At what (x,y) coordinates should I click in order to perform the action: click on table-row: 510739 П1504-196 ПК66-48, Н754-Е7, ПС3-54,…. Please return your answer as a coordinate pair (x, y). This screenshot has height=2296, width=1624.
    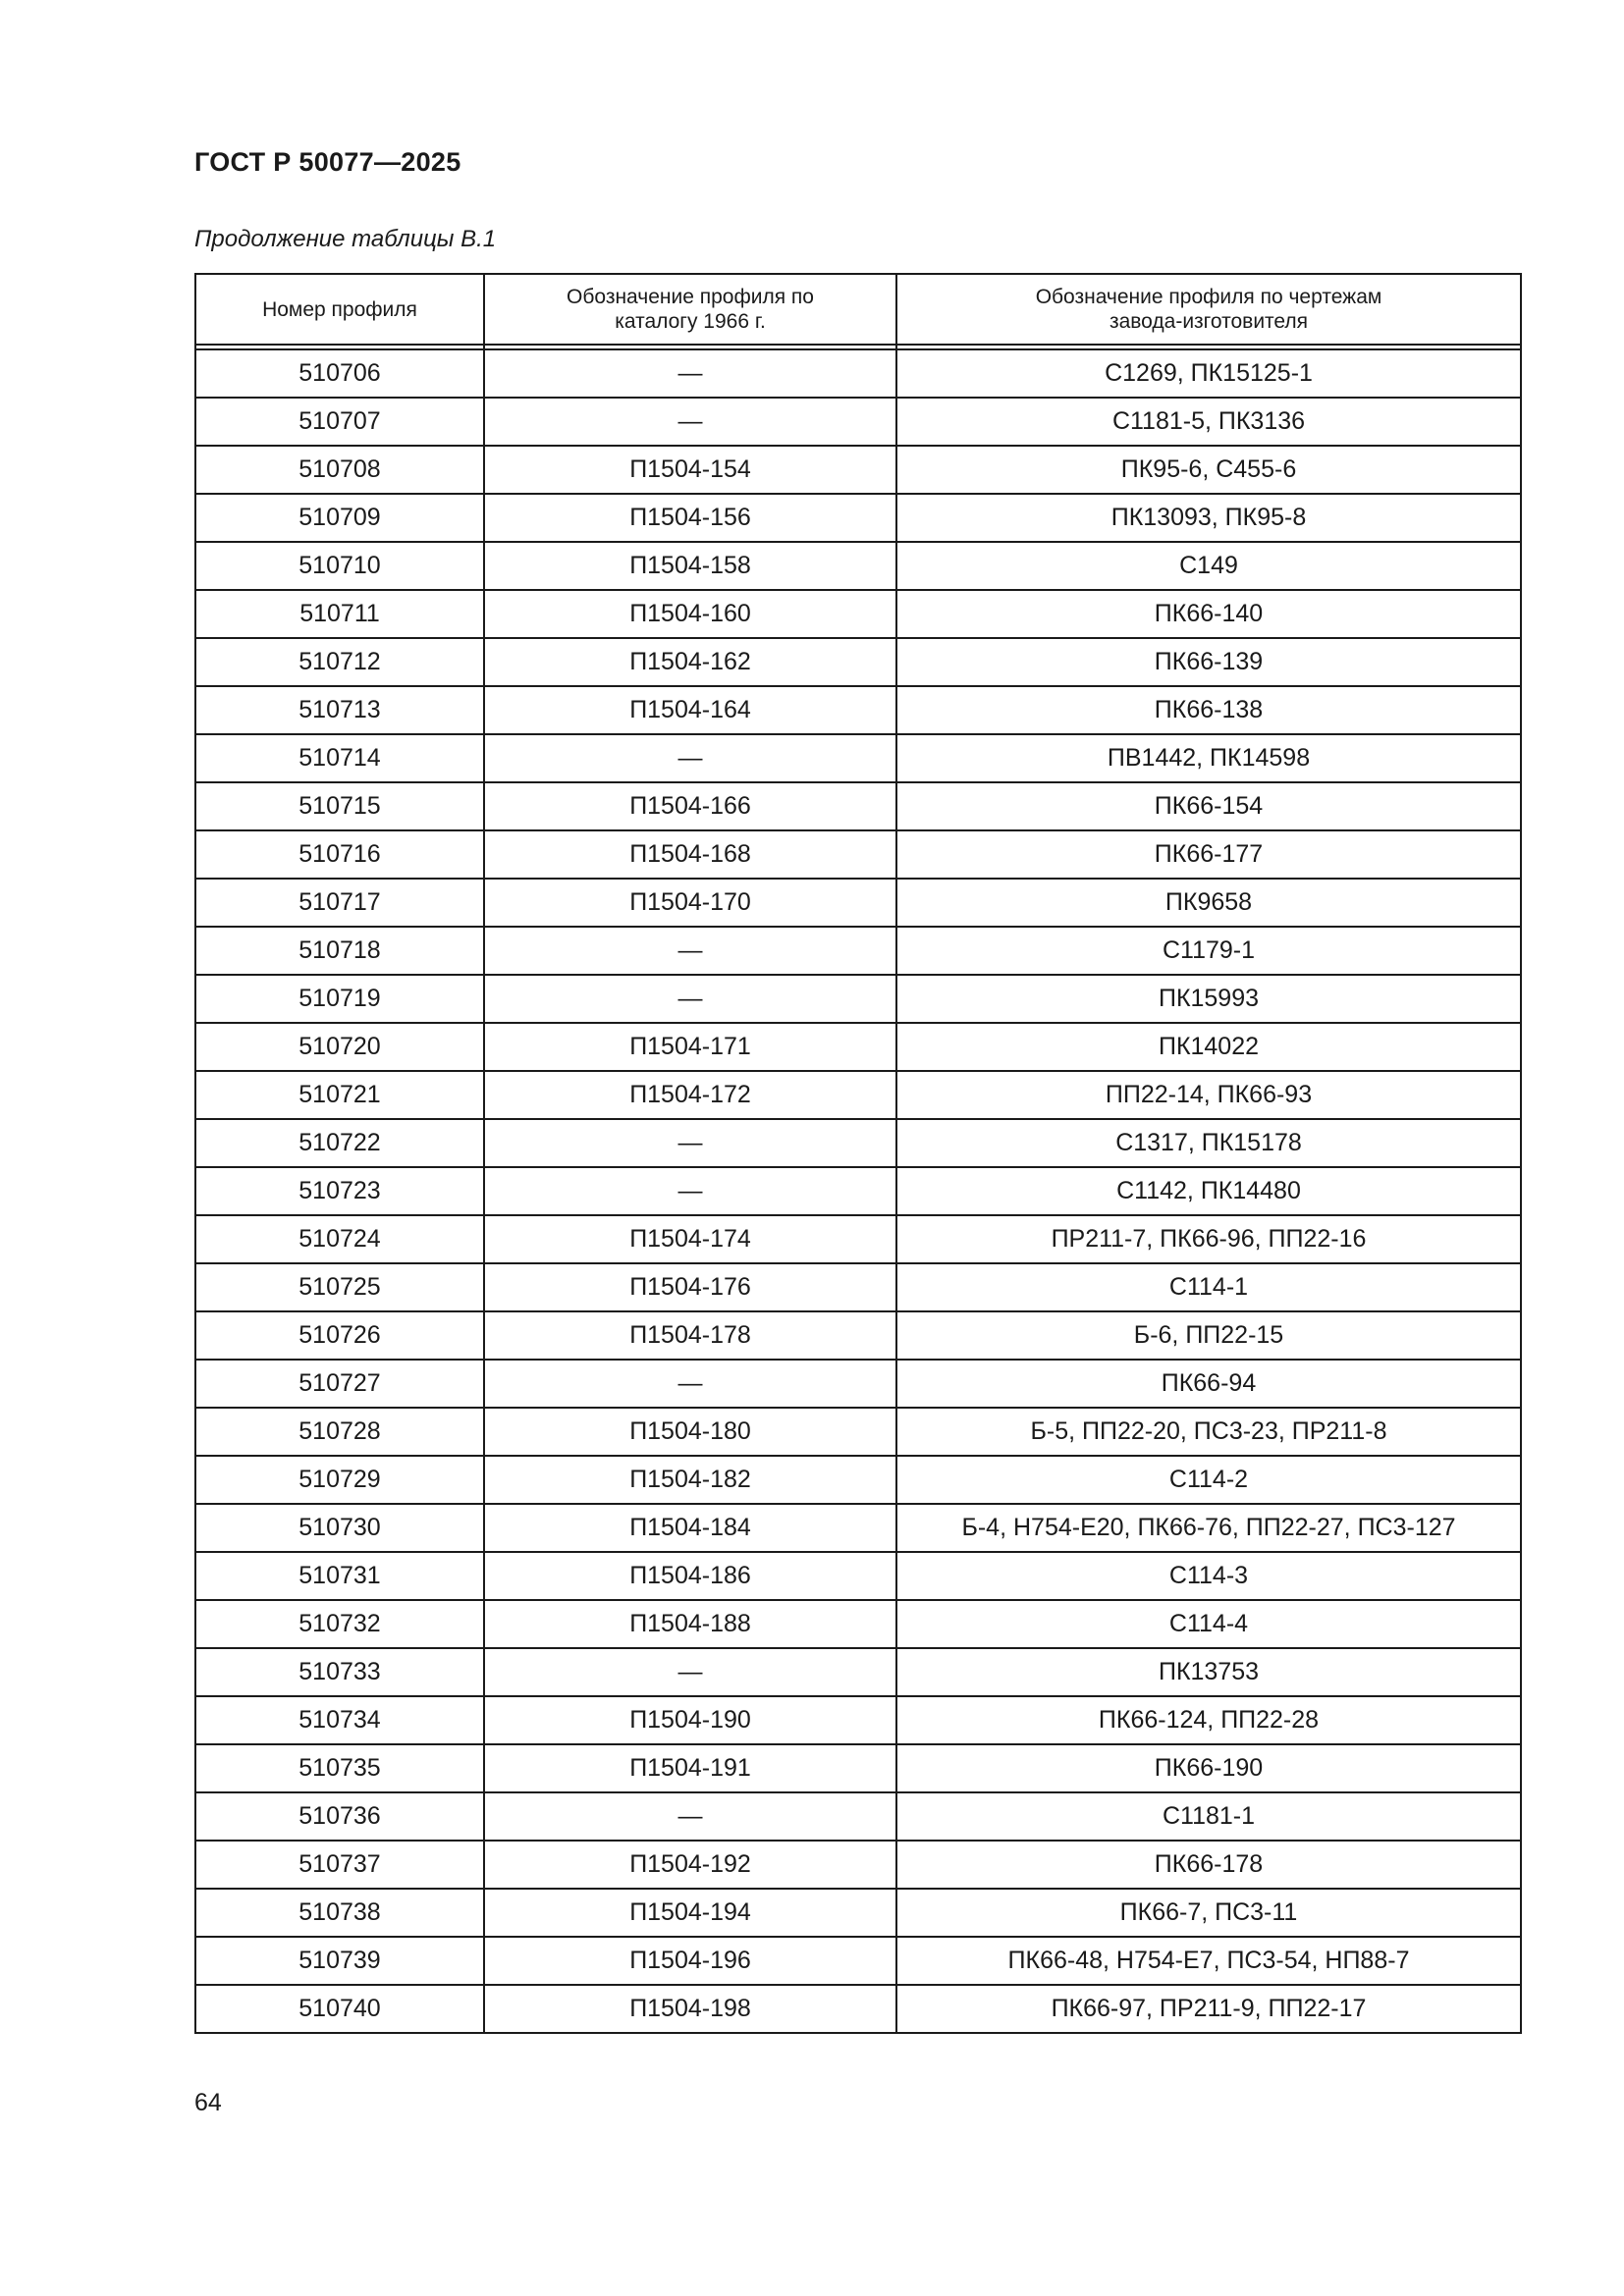
    Looking at the image, I should click on (858, 1961).